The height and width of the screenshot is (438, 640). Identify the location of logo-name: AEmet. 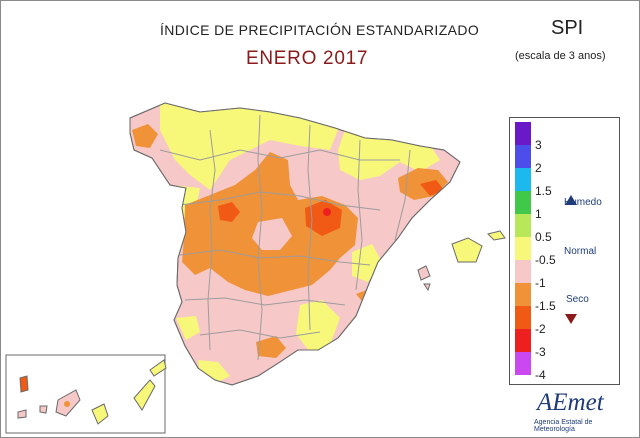
(570, 402).